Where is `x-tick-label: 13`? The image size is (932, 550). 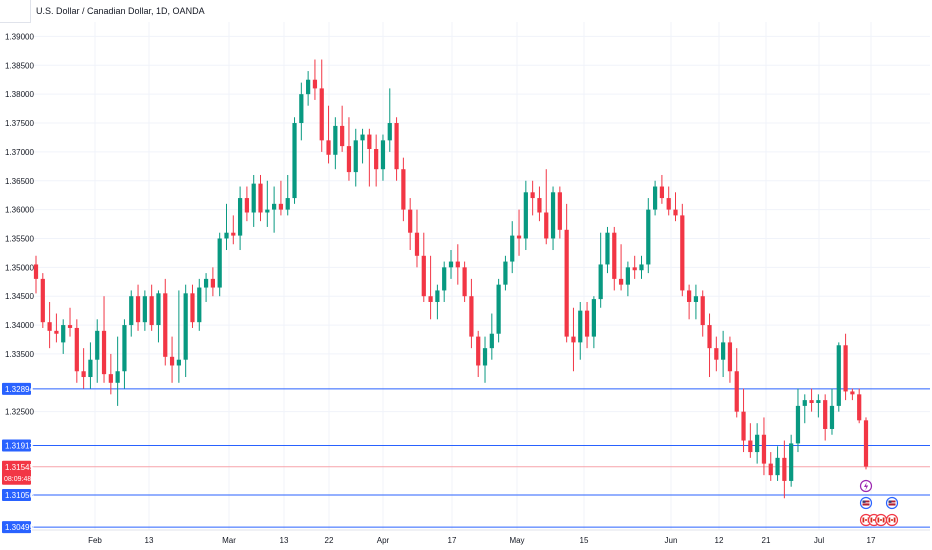
x-tick-label: 13 is located at coordinates (284, 540).